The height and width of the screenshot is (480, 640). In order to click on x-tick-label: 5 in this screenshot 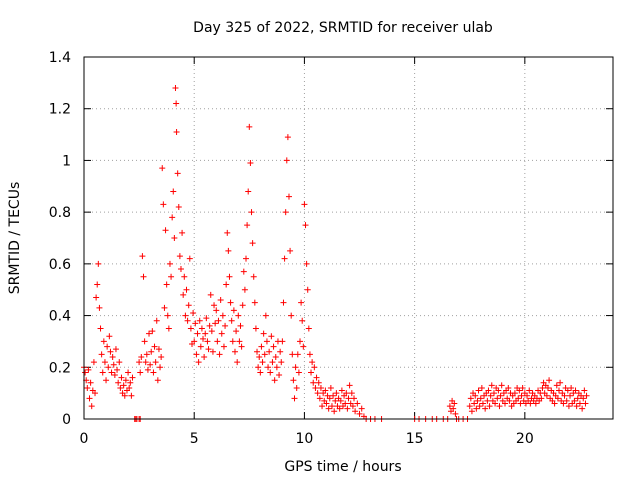, I will do `click(194, 439)`.